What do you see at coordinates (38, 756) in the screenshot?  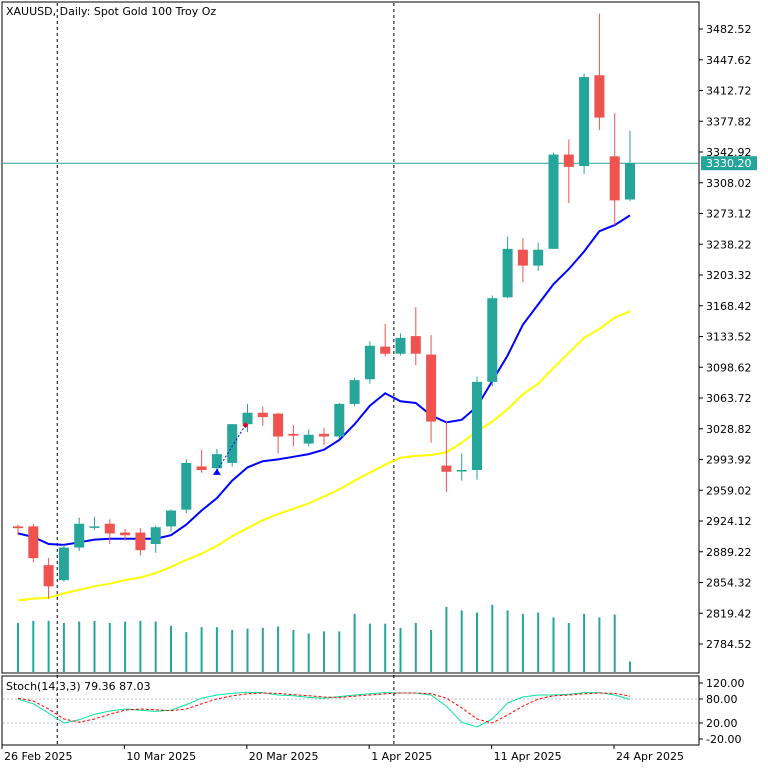 I see `x-tick-label: 26 Feb 2025` at bounding box center [38, 756].